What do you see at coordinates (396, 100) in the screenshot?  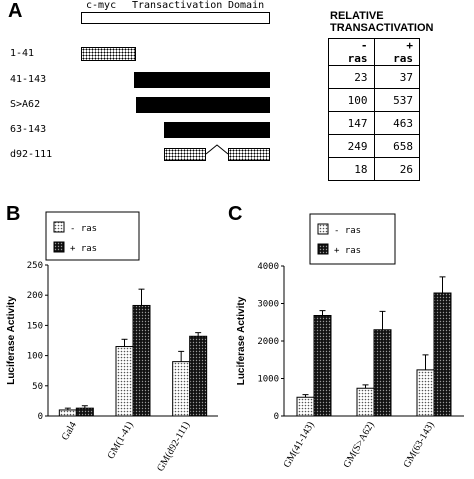 I see `table-cell-plus: 537` at bounding box center [396, 100].